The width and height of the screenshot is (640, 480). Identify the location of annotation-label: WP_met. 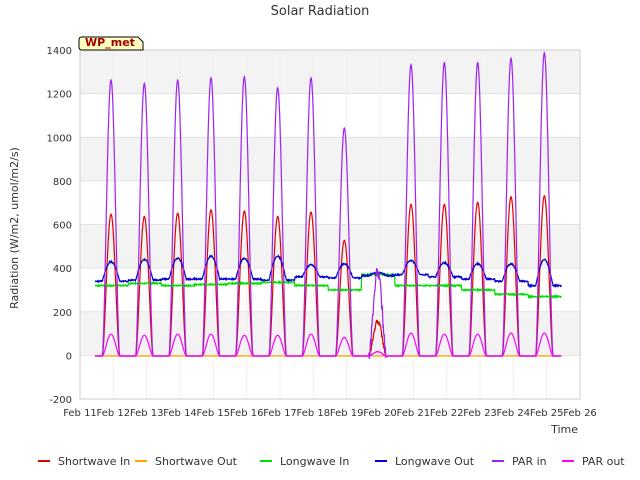
(110, 42).